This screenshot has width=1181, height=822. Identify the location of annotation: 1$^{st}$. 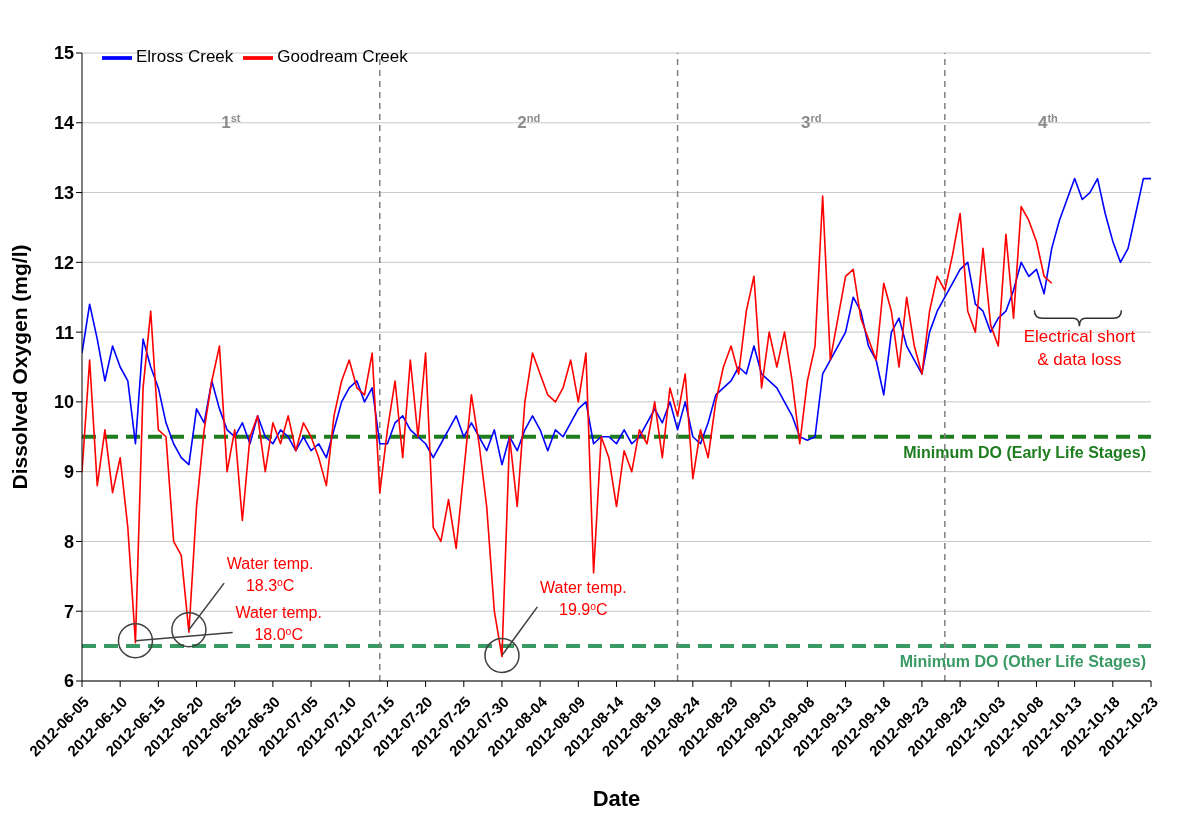
(231, 122).